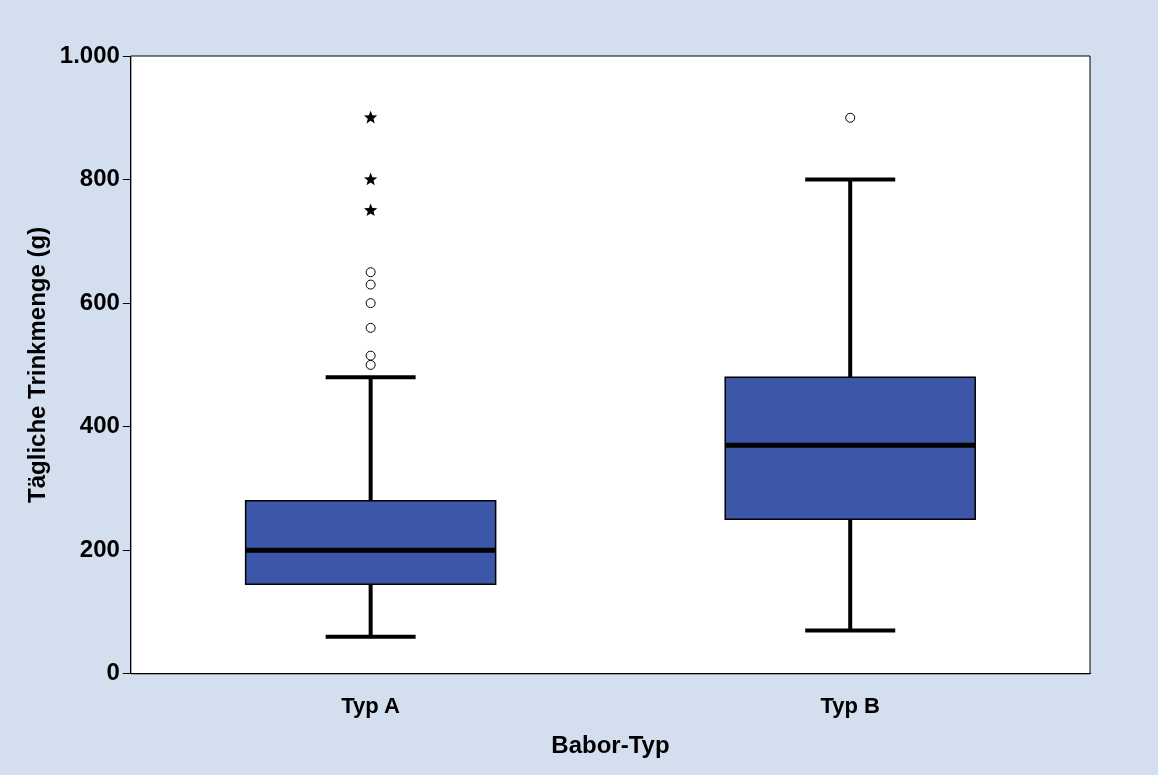 The height and width of the screenshot is (775, 1158). What do you see at coordinates (99, 548) in the screenshot?
I see `y-tick-label: 200` at bounding box center [99, 548].